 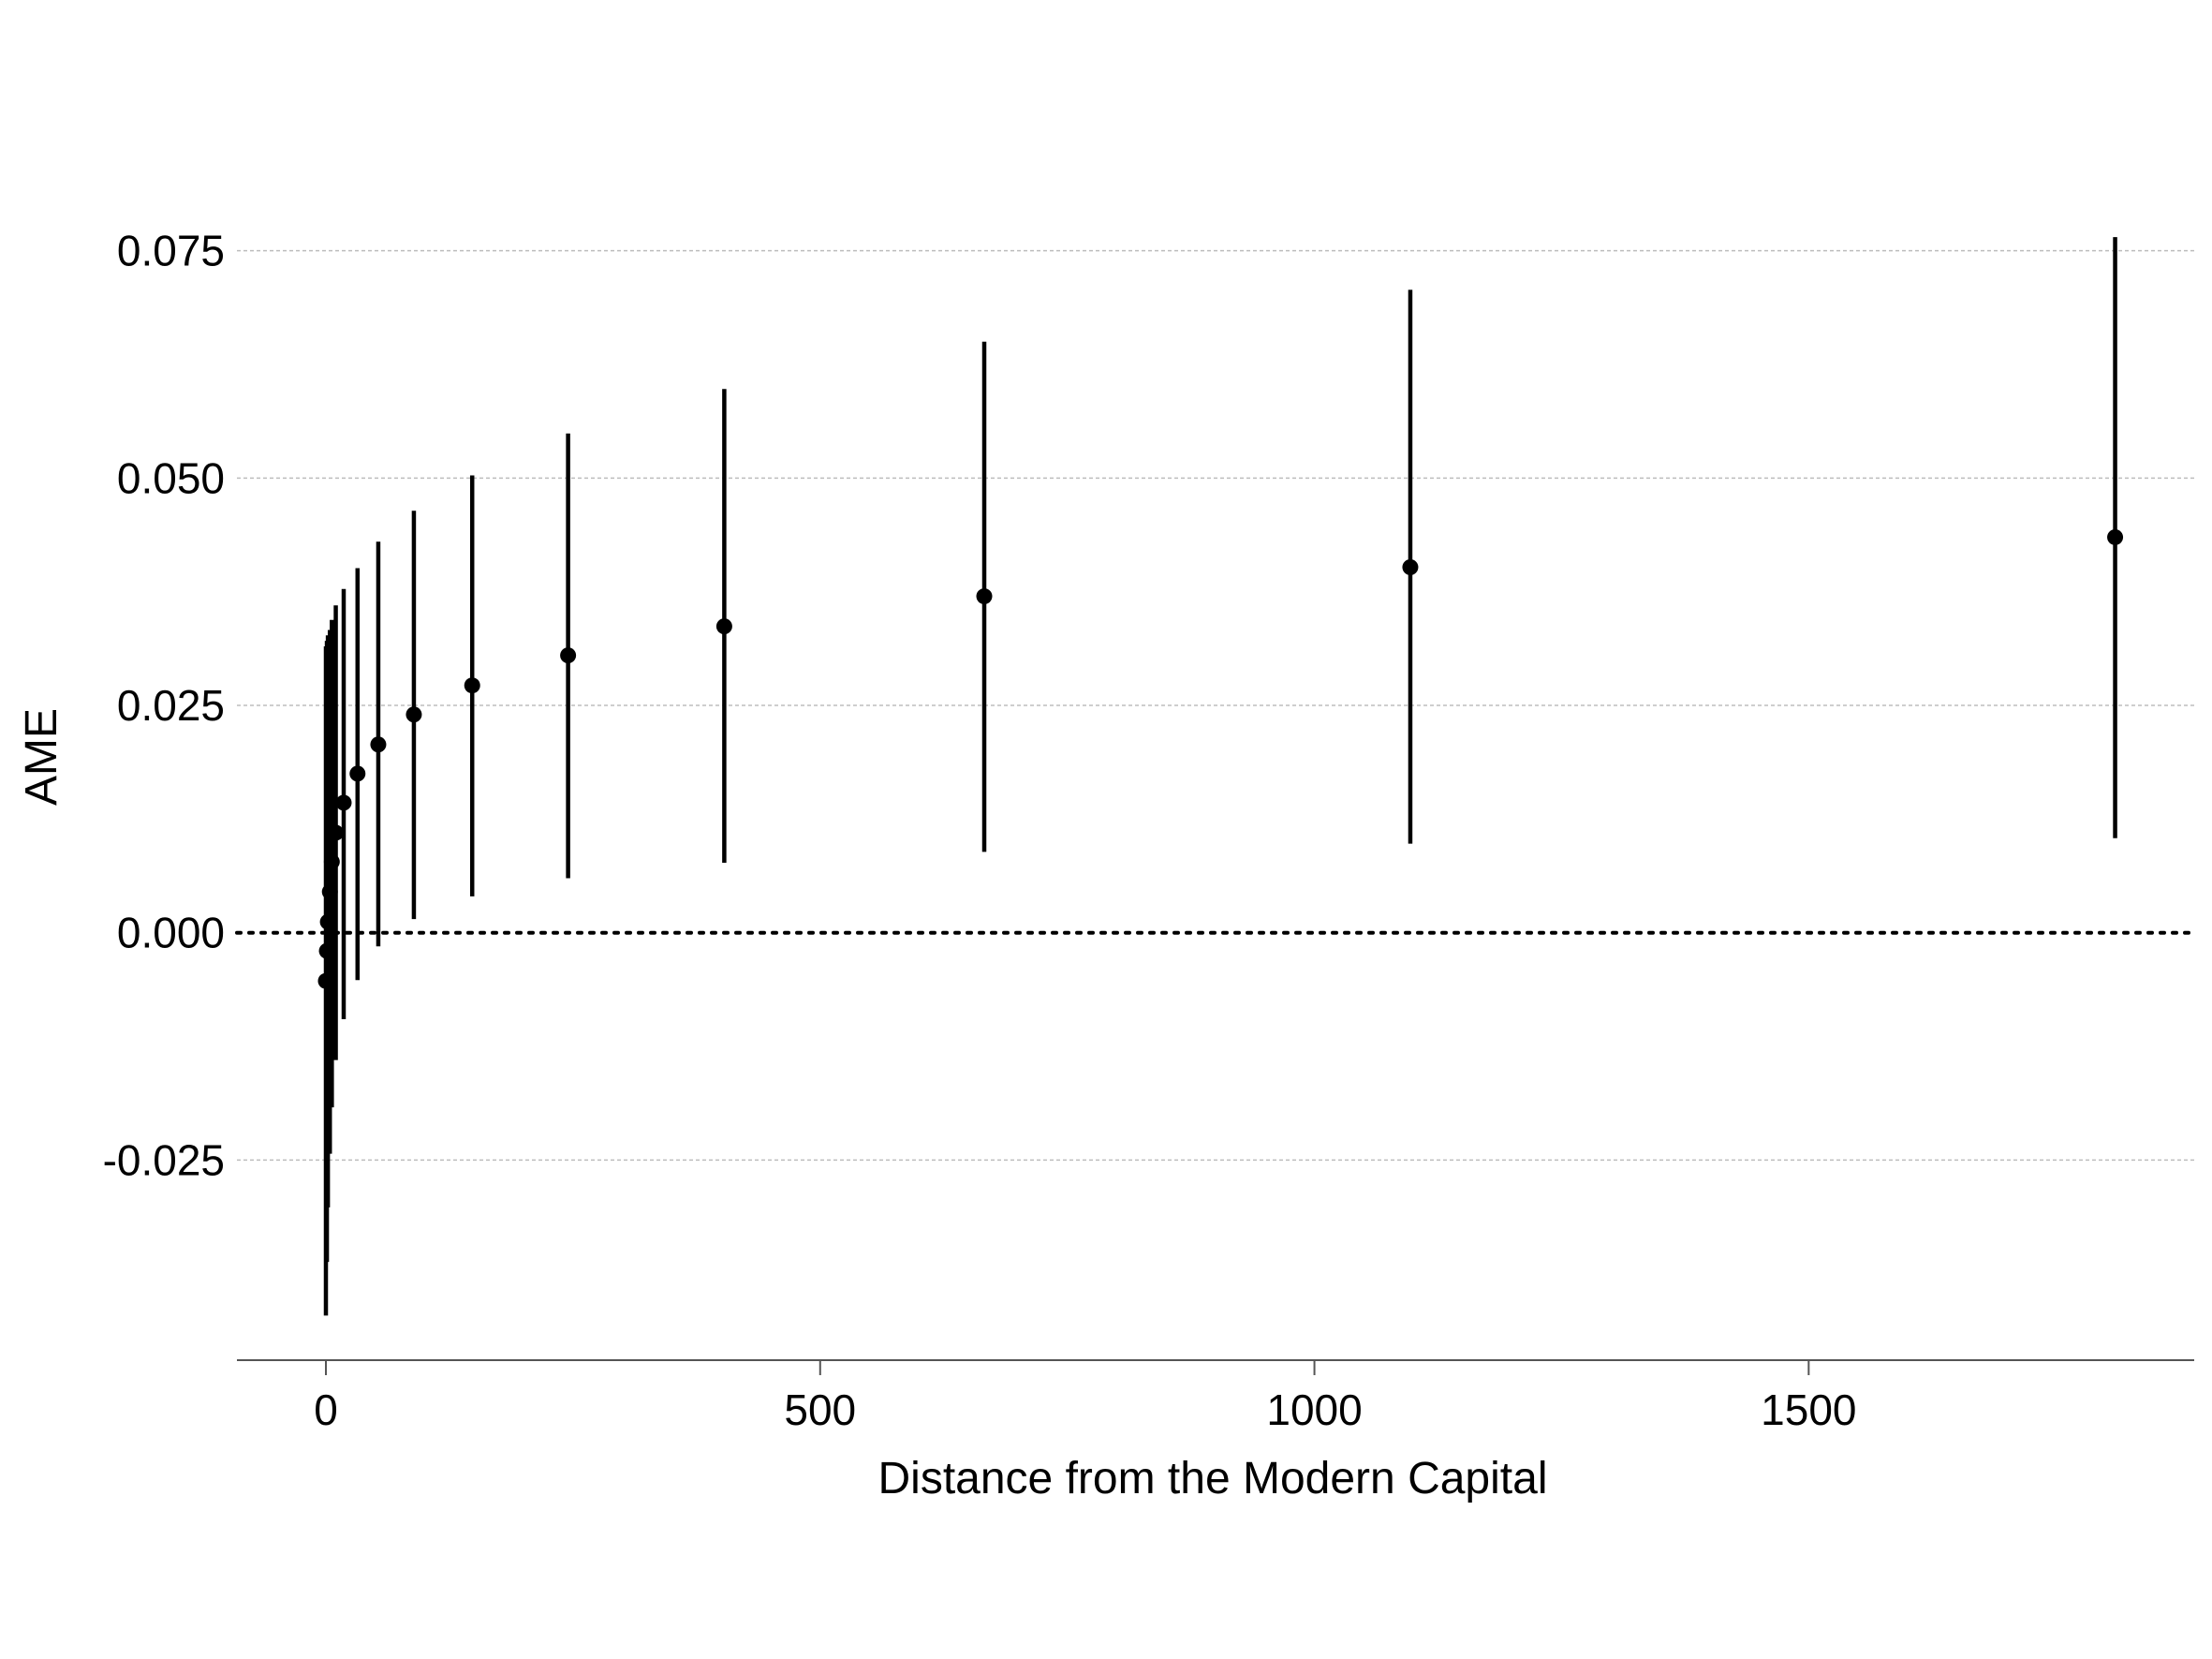 I want to click on y-tick-label: 0.000, so click(x=171, y=933).